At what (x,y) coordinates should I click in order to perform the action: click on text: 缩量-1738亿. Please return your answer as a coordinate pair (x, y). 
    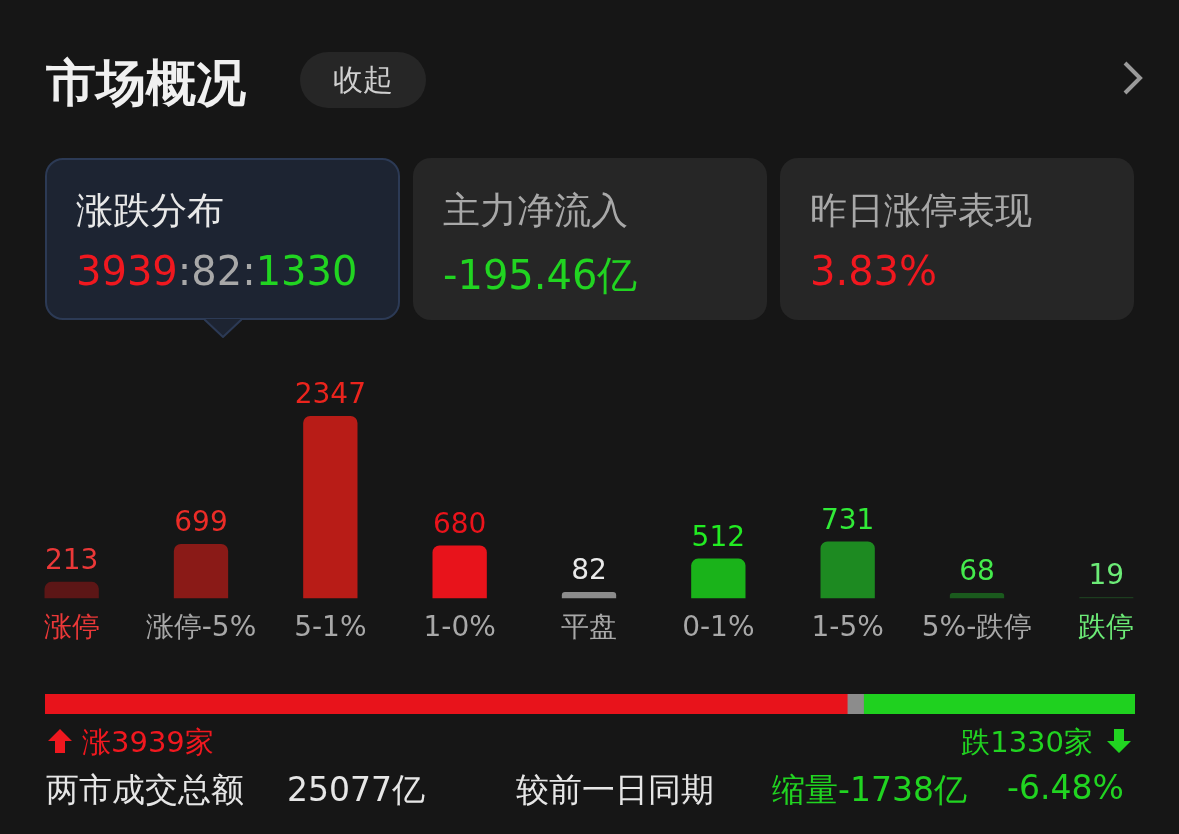
    Looking at the image, I should click on (869, 790).